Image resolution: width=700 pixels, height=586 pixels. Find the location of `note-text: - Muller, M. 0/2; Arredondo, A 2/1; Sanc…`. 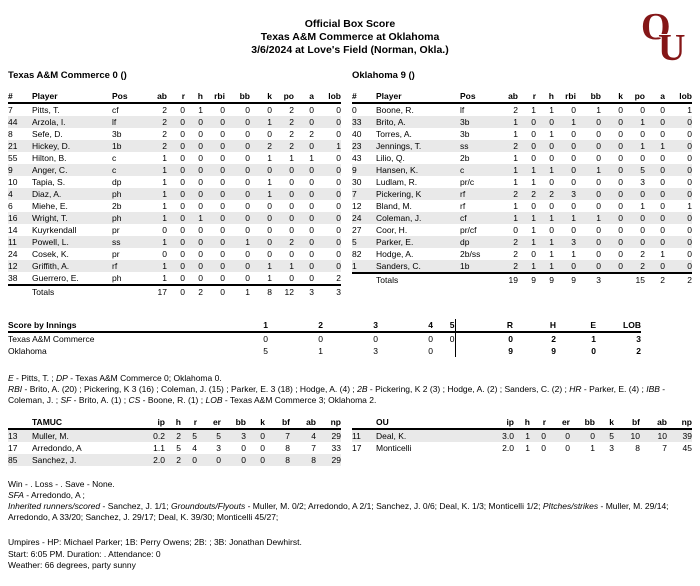

note-text: - Muller, M. 0/2; Arredondo, A 2/1; Sanc… is located at coordinates (394, 506).